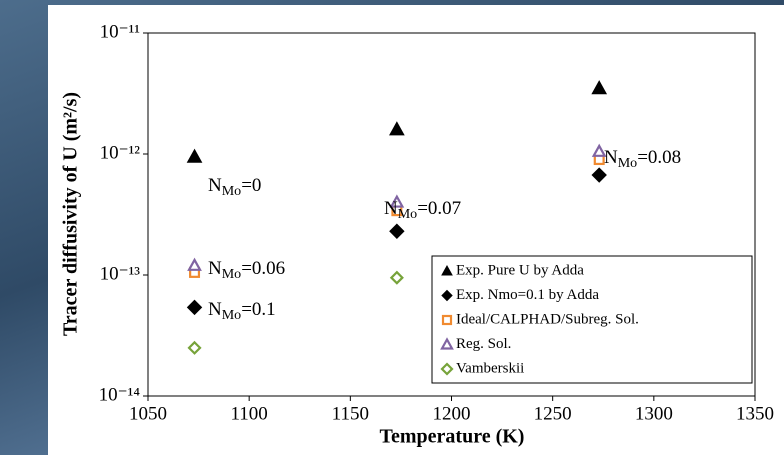  I want to click on annotation-rest: =0, so click(251, 185).